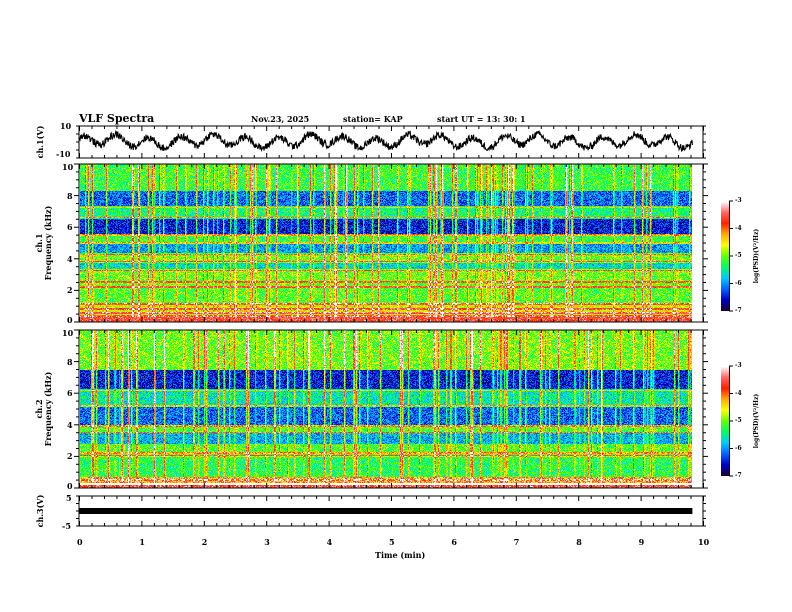  Describe the element at coordinates (725, 421) in the screenshot. I see `ch2-colorbar` at that location.